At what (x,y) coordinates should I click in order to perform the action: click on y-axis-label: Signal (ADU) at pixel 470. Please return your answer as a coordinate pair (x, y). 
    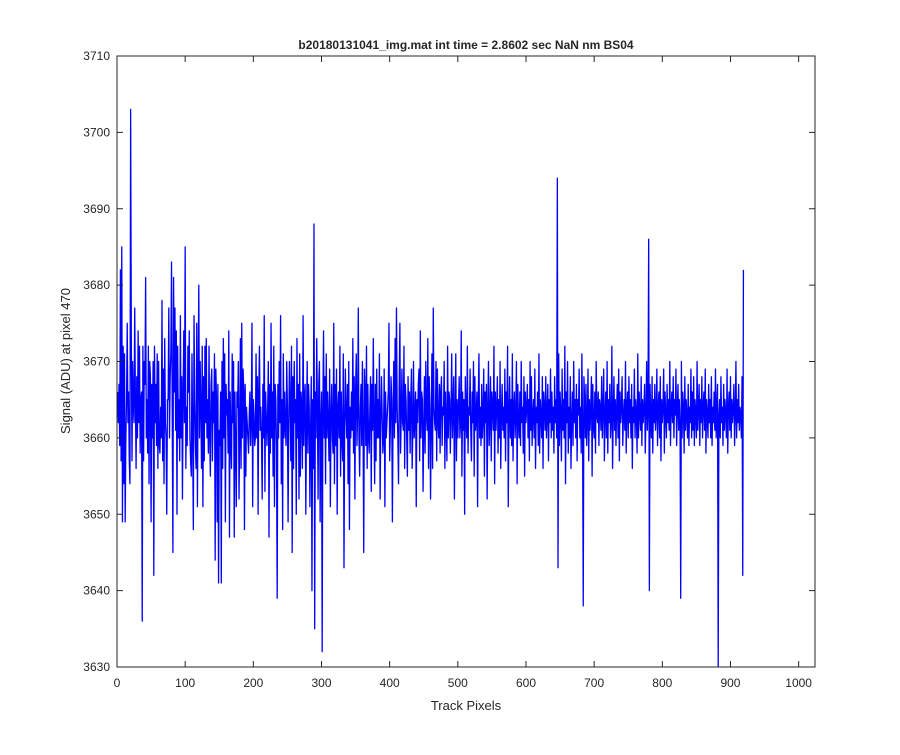
    Looking at the image, I should click on (65, 361).